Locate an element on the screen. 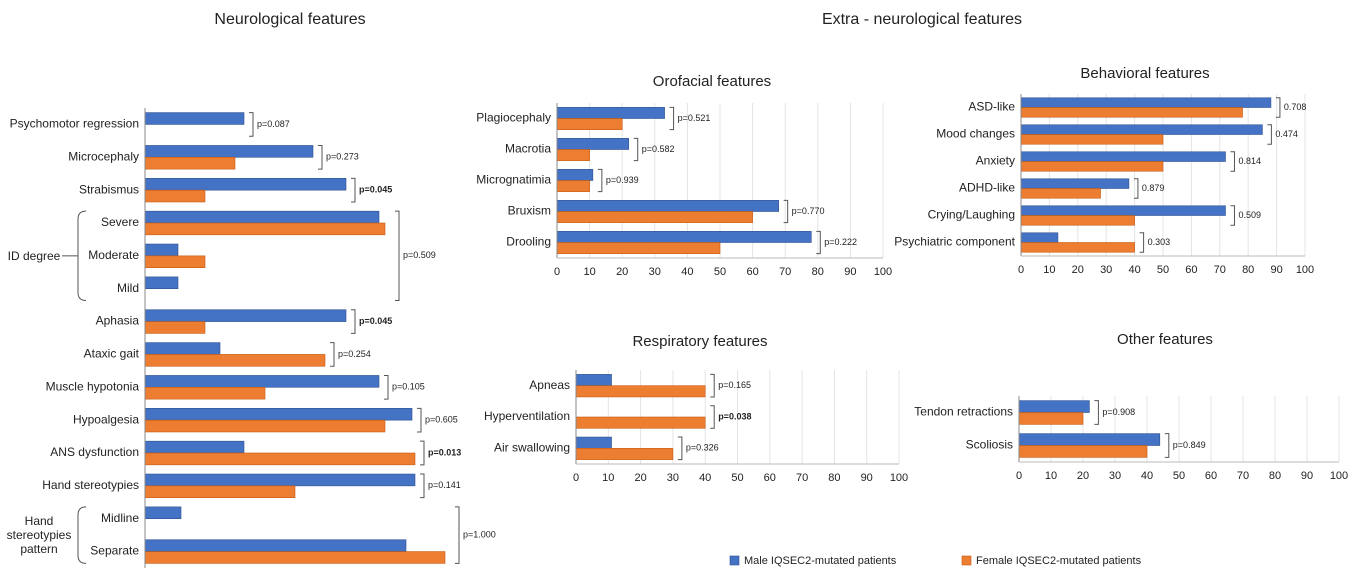 This screenshot has height=569, width=1353. legend-label: Female IQSEC2-mutated patients is located at coordinates (1059, 561).